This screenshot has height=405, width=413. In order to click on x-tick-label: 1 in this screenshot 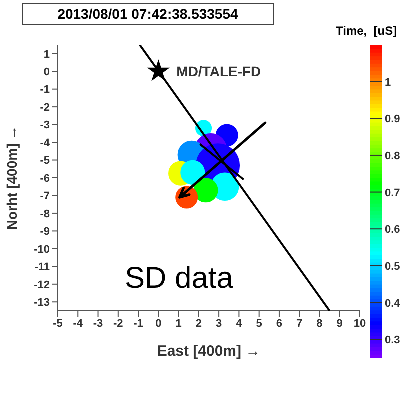, I will do `click(179, 324)`.